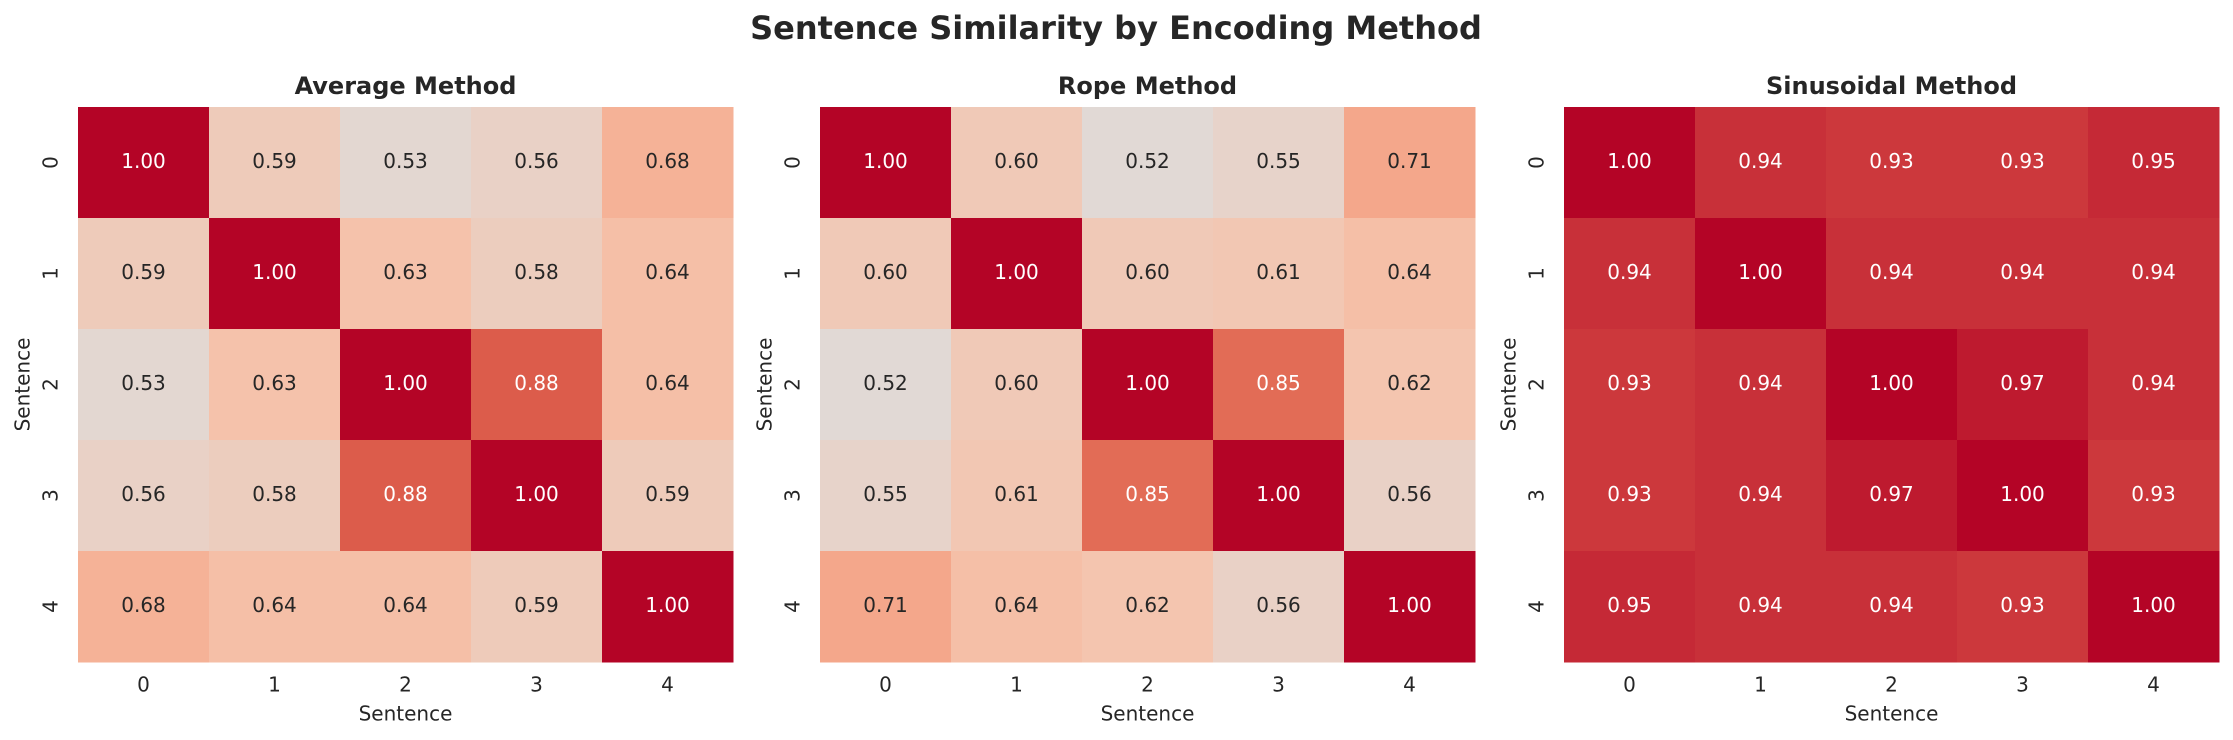 The image size is (2233, 740). Describe the element at coordinates (405, 494) in the screenshot. I see `cell-label: 0.88` at that location.